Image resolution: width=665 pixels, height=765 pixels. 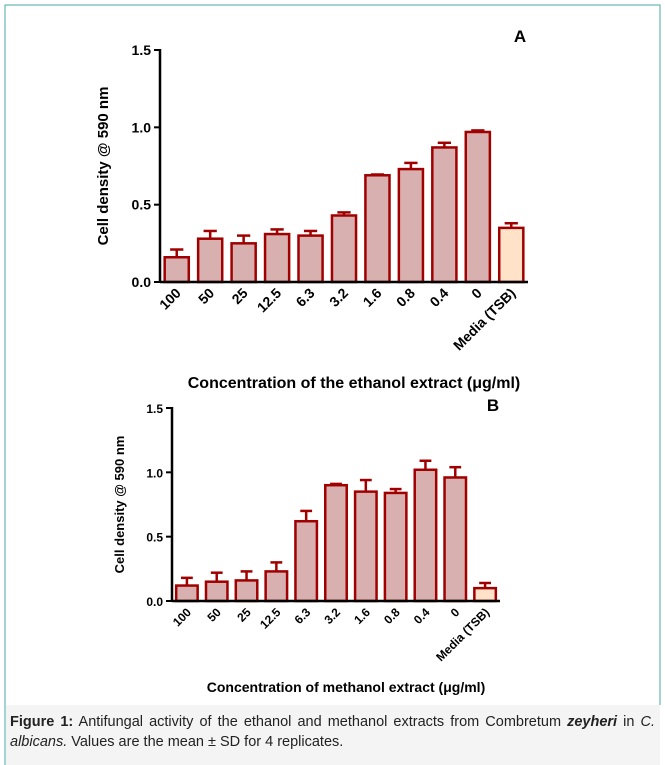 What do you see at coordinates (493, 405) in the screenshot?
I see `panel-label: B` at bounding box center [493, 405].